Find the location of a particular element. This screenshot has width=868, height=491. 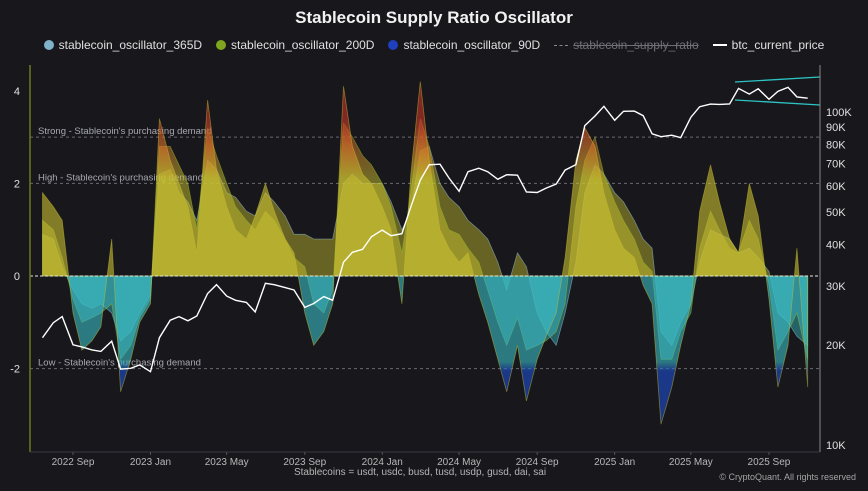

x-tick-label: 2025 May is located at coordinates (691, 462).